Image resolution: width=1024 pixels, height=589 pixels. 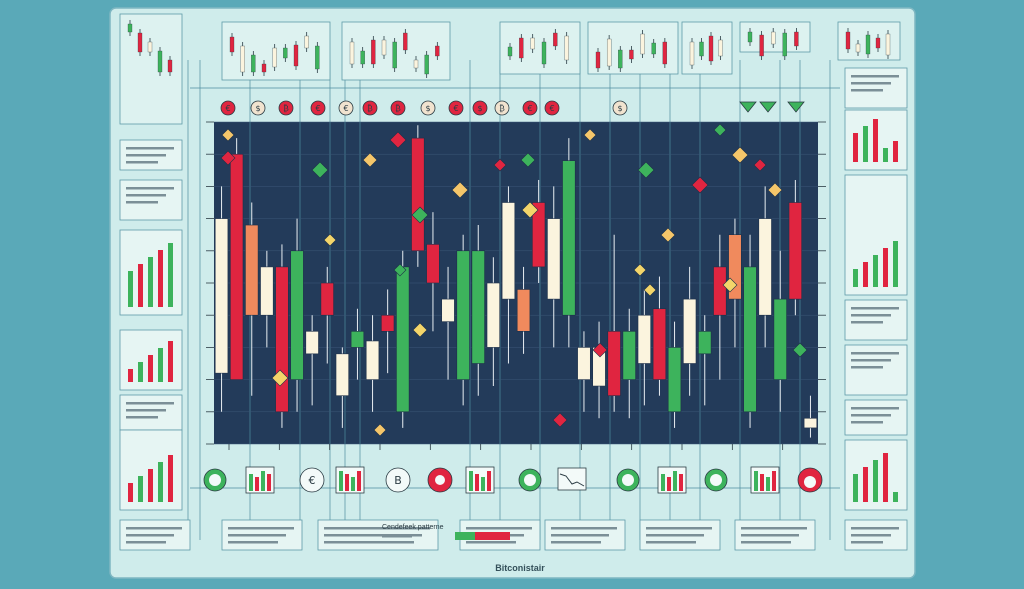 I want to click on ring-icon, so click(x=215, y=480).